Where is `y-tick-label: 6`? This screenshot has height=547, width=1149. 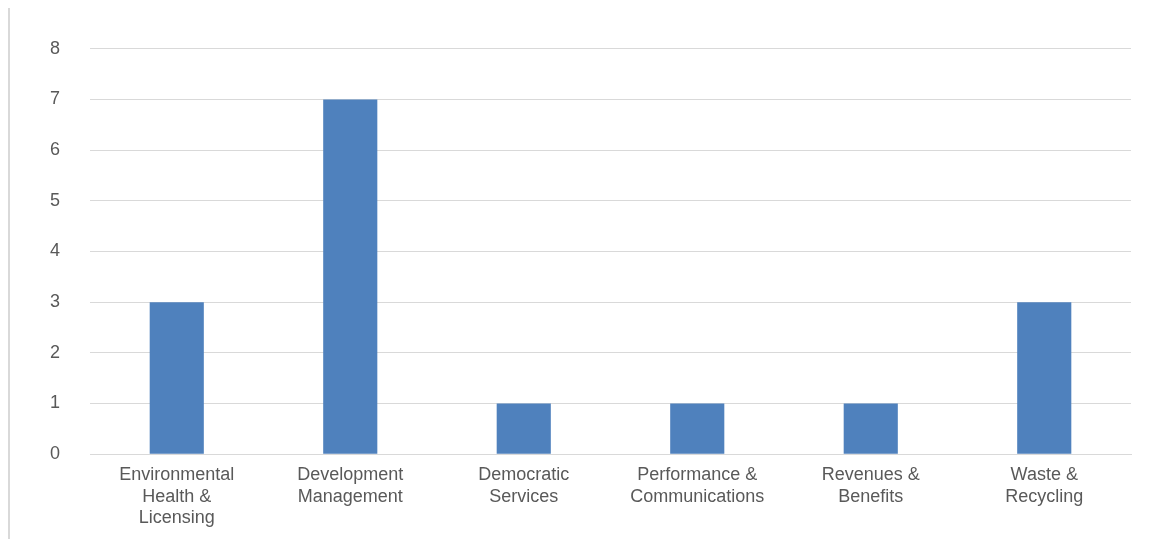
y-tick-label: 6 is located at coordinates (55, 149).